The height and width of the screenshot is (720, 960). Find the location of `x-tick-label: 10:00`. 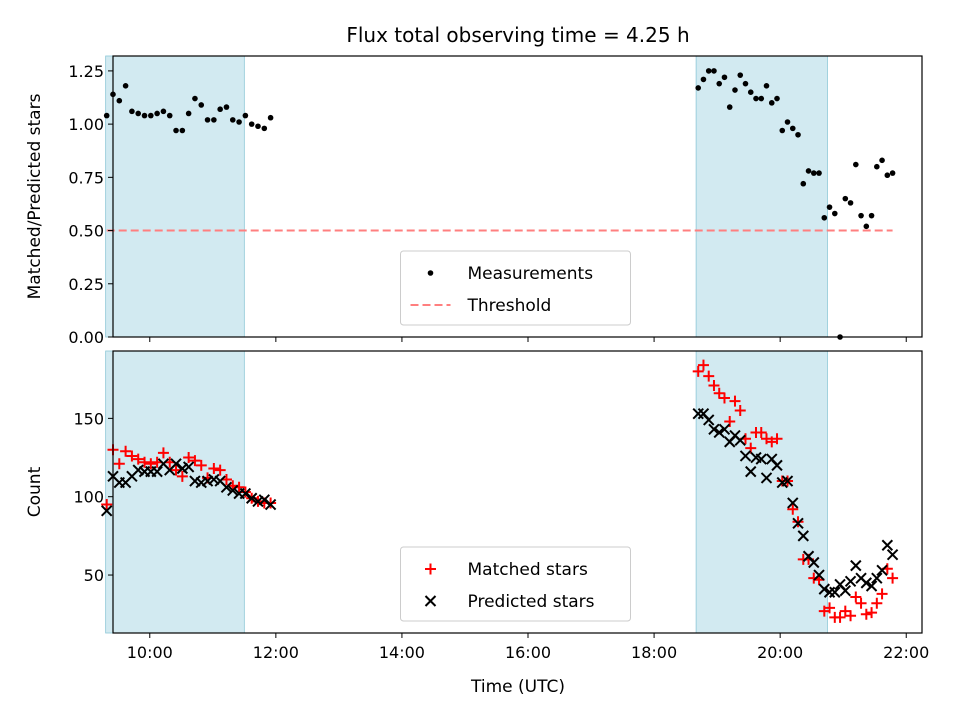

x-tick-label: 10:00 is located at coordinates (150, 652).